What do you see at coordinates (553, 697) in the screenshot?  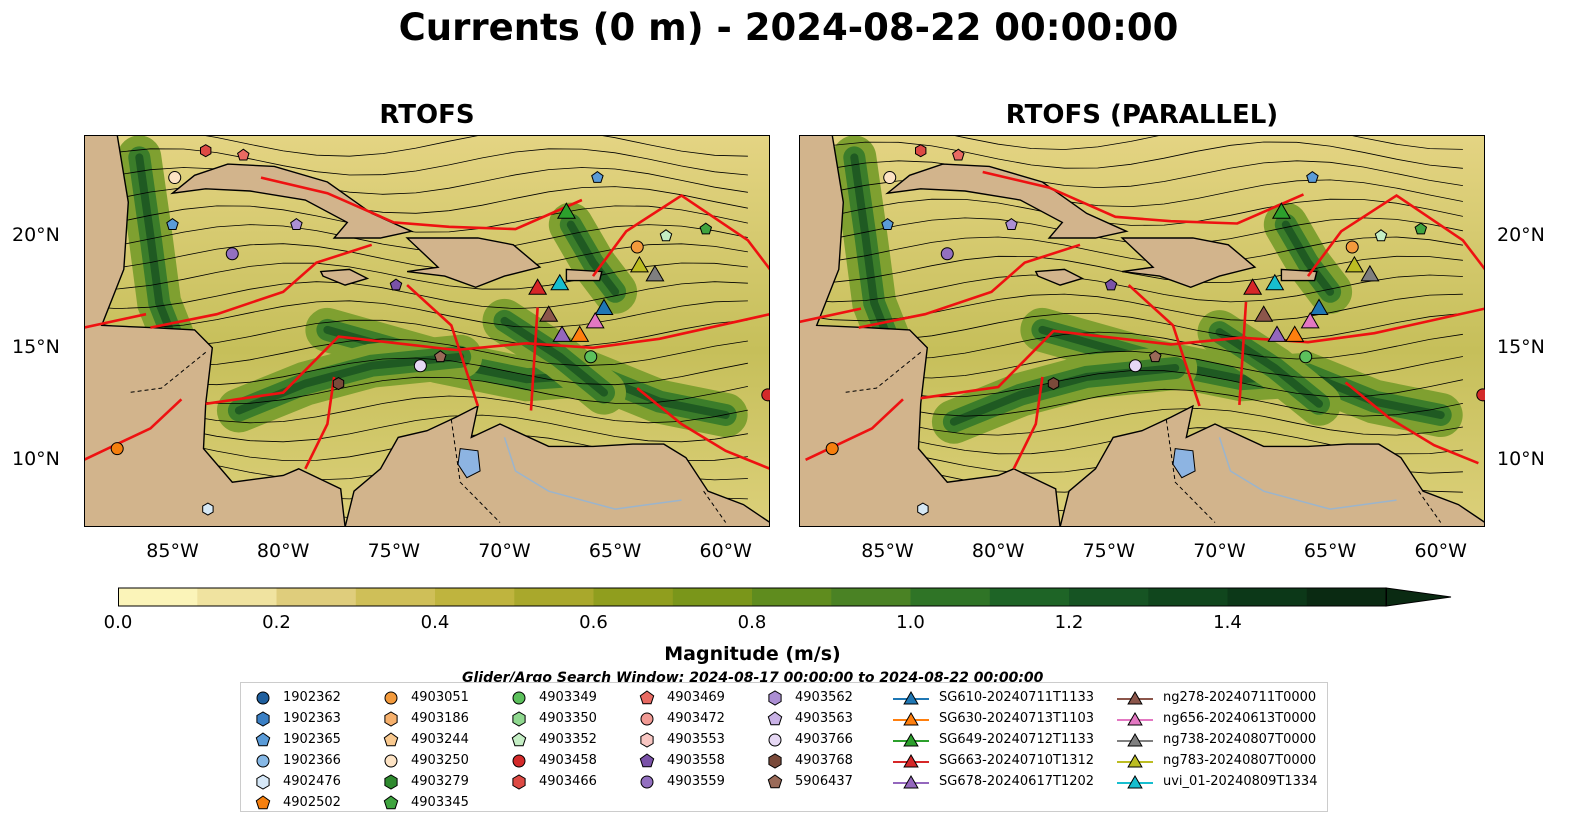 I see `legend-entry: 4903349` at bounding box center [553, 697].